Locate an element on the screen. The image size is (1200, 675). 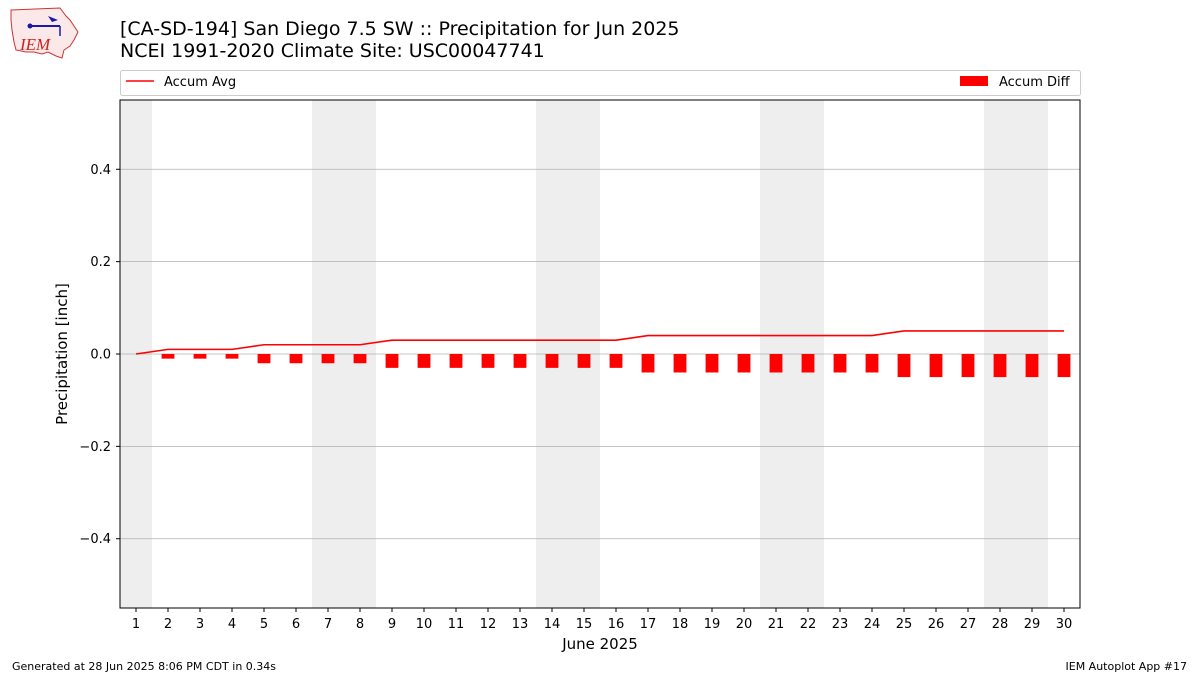
legend-box is located at coordinates (600, 83).